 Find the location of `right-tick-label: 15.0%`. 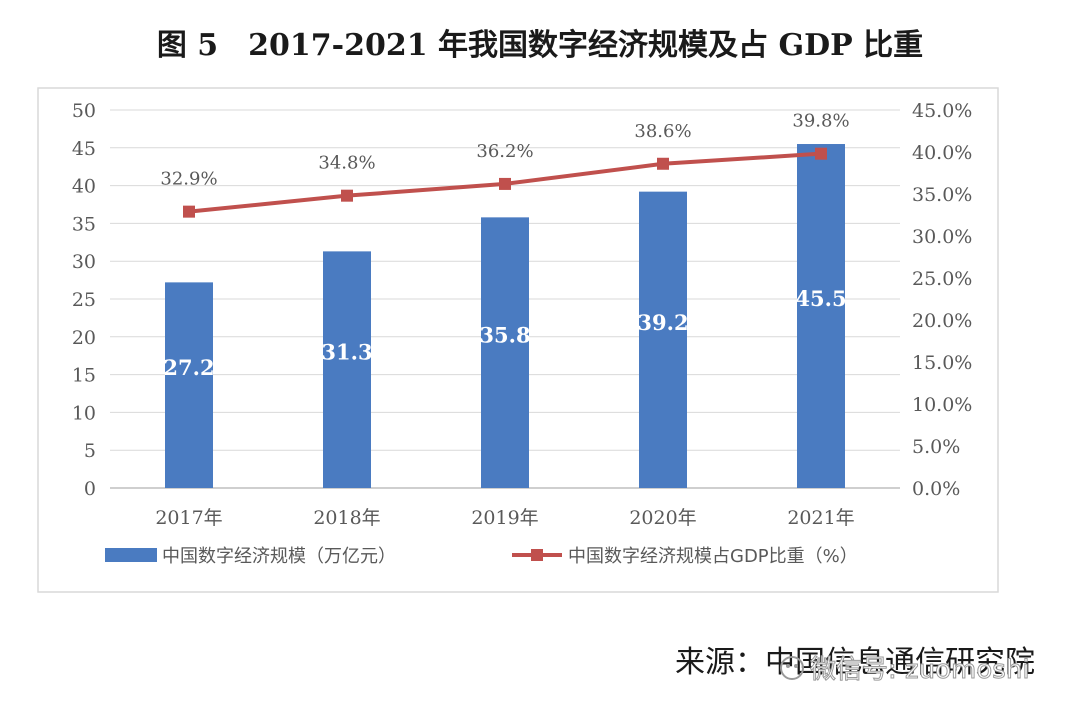

right-tick-label: 15.0% is located at coordinates (942, 363).